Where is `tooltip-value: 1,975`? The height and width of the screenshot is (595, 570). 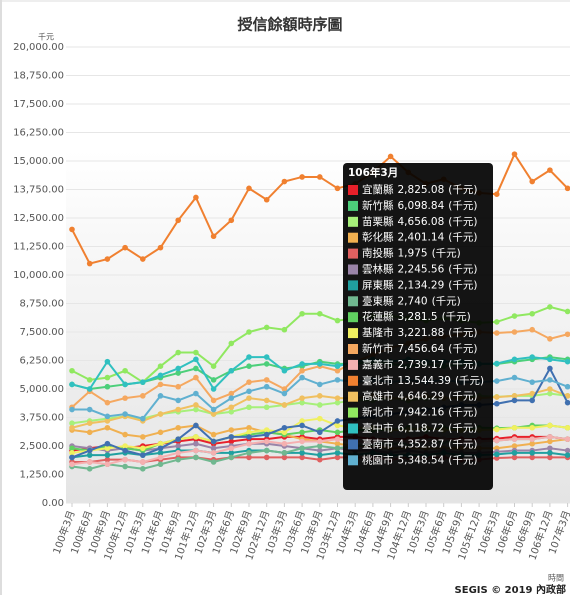
tooltip-value: 1,975 is located at coordinates (413, 254).